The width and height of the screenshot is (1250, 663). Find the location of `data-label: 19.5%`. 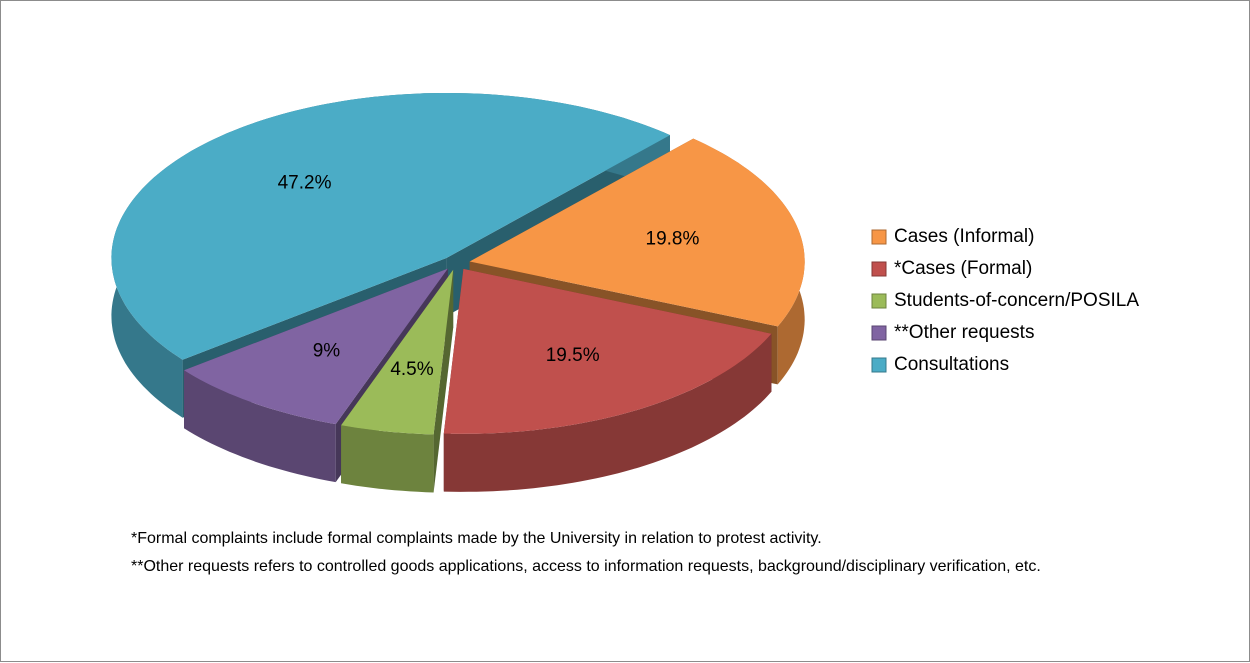

data-label: 19.5% is located at coordinates (573, 355).